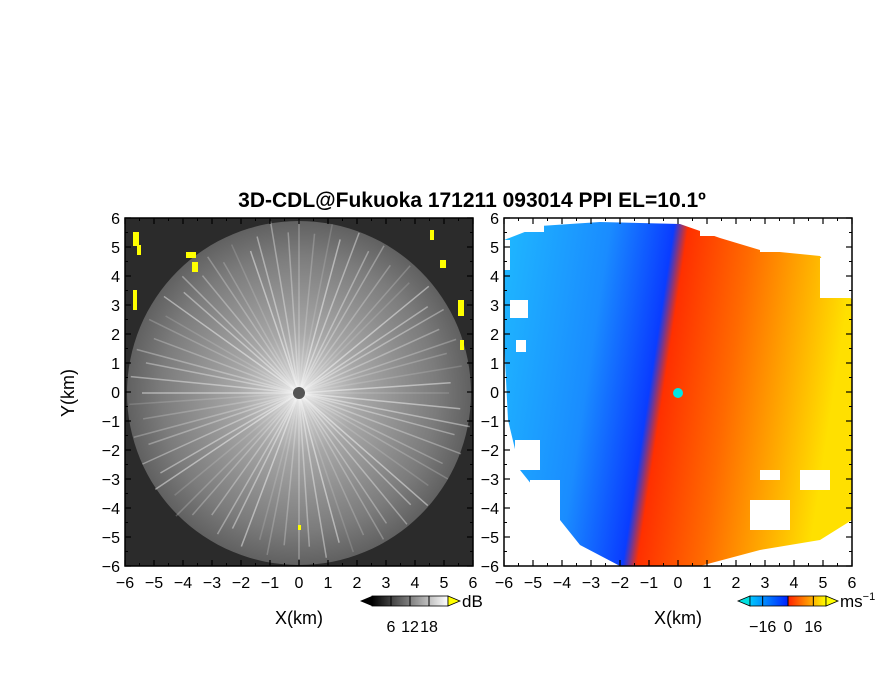 Image resolution: width=880 pixels, height=680 pixels. I want to click on radar-site-marker, so click(299, 393).